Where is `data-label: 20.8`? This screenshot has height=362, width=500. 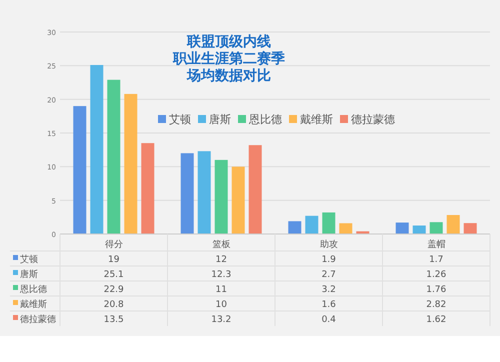 data-label: 20.8 is located at coordinates (114, 305).